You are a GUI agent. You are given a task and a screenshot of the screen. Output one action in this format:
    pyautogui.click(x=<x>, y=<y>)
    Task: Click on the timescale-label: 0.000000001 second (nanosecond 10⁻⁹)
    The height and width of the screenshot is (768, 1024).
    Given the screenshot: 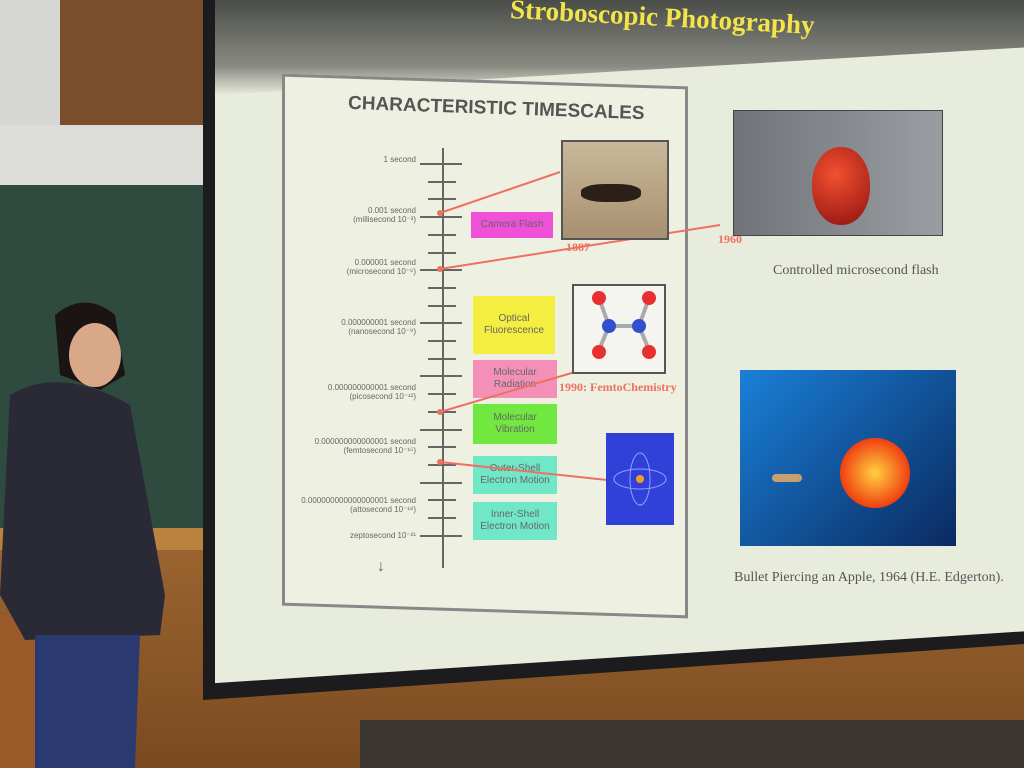 What is the action you would take?
    pyautogui.click(x=378, y=327)
    